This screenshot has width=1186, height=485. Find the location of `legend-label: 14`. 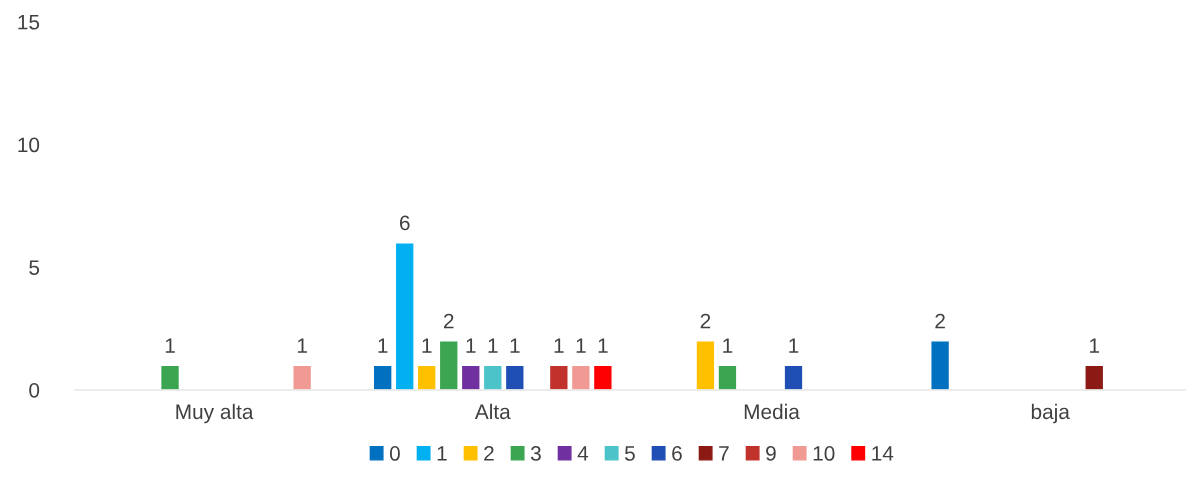

legend-label: 14 is located at coordinates (883, 453).